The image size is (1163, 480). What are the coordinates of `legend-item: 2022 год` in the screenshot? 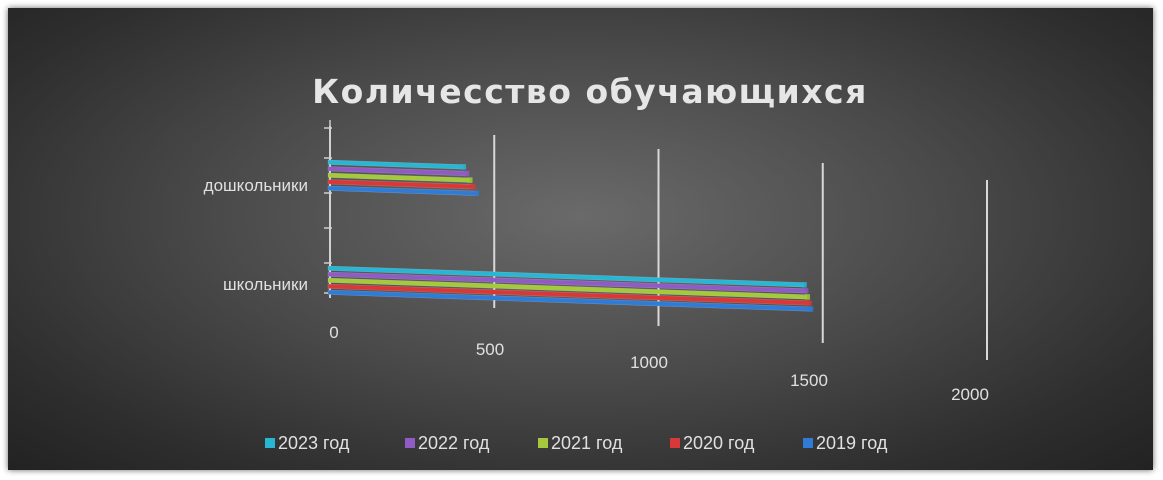 It's located at (447, 443).